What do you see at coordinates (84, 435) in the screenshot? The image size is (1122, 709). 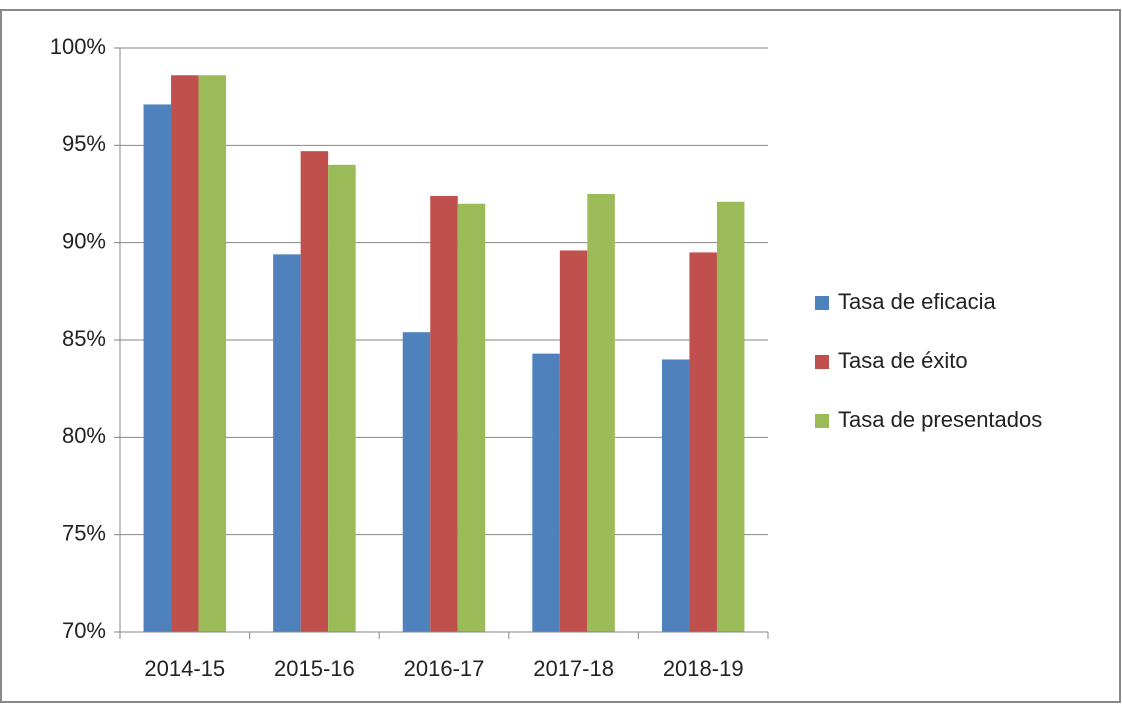 I see `y-tick-label: 80%` at bounding box center [84, 435].